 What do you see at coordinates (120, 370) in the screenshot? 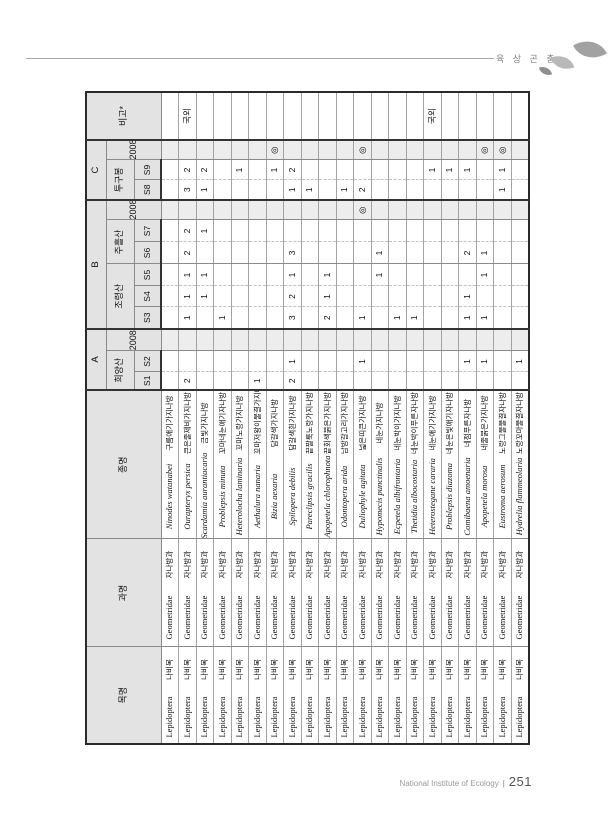
I see `site-header-huiyangsan: 희양산` at bounding box center [120, 370].